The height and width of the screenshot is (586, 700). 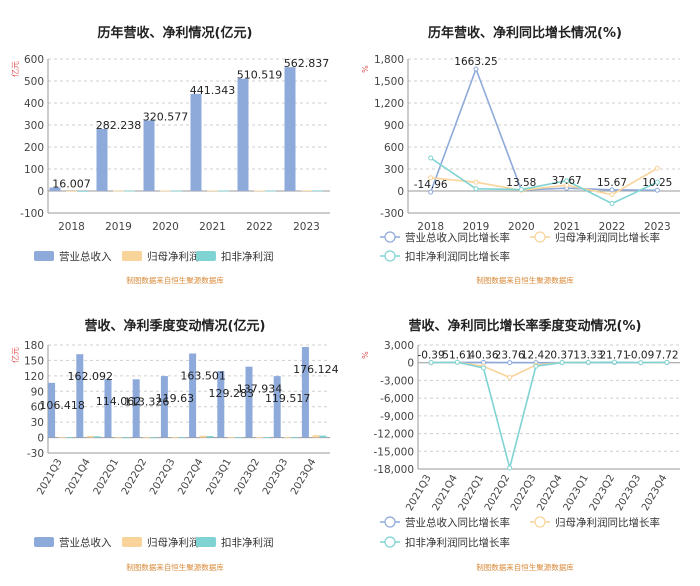 What do you see at coordinates (430, 227) in the screenshot?
I see `x-tick-label: 2018` at bounding box center [430, 227].